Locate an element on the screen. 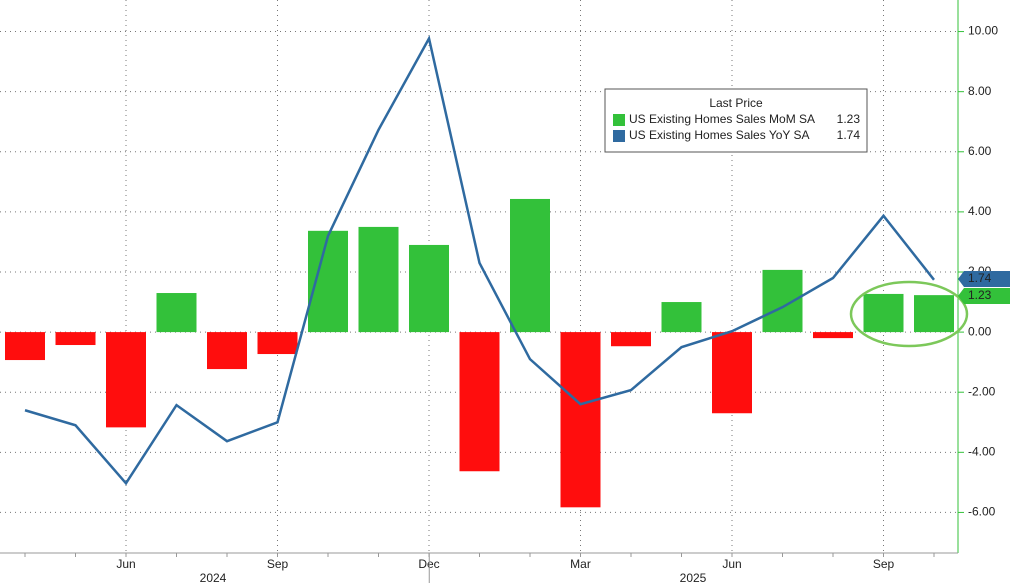 Image resolution: width=1010 pixels, height=586 pixels. legend-value: 1.74 is located at coordinates (849, 135).